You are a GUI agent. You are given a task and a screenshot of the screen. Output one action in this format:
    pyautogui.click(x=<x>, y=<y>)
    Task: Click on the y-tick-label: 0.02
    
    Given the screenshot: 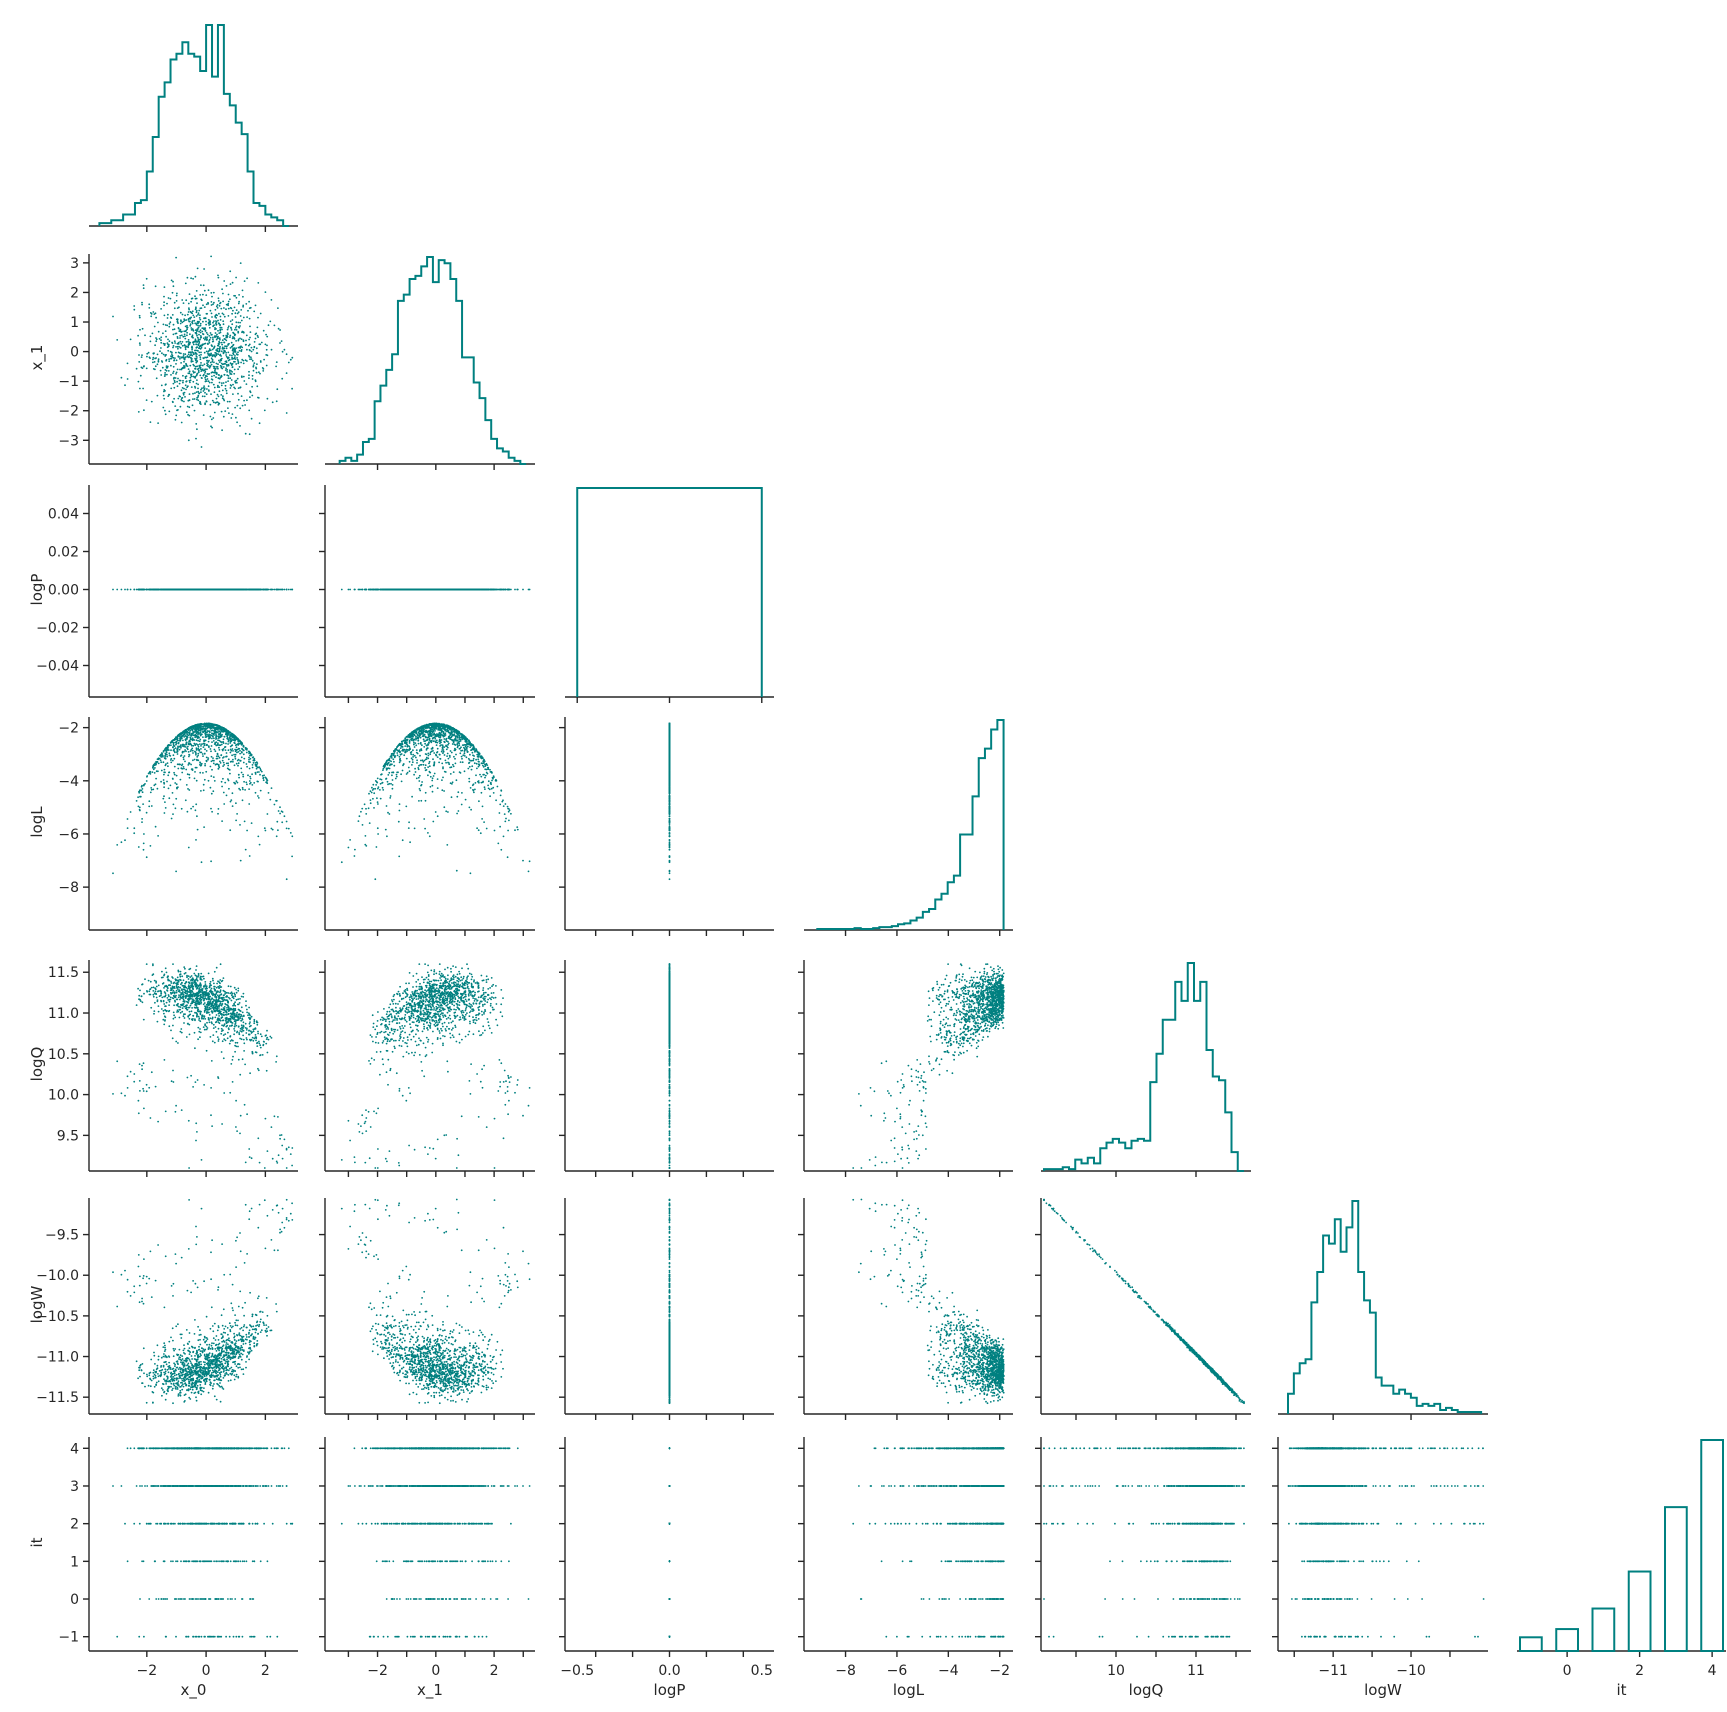 What is the action you would take?
    pyautogui.click(x=63, y=553)
    